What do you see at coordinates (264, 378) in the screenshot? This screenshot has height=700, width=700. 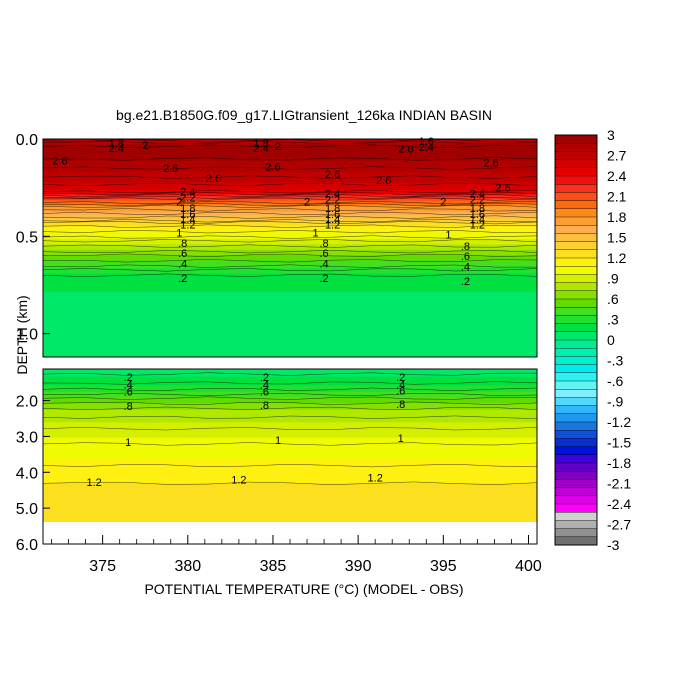 I see `contour-label: .2` at bounding box center [264, 378].